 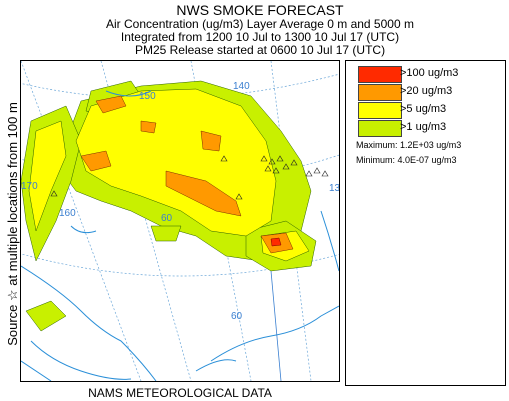 I want to click on longitude-label: 140, so click(x=241, y=86).